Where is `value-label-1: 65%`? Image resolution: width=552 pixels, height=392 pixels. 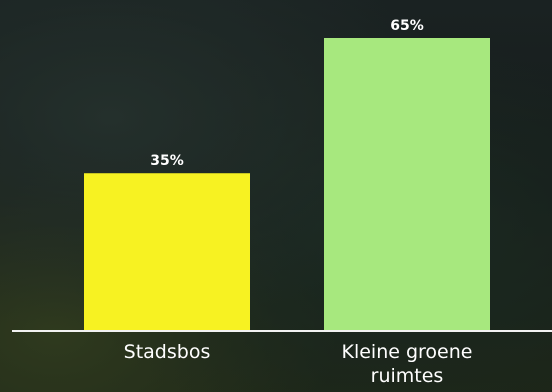 value-label-1: 65% is located at coordinates (407, 26).